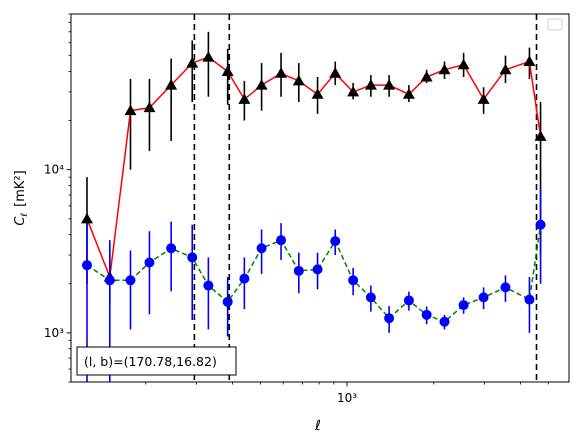 The image size is (580, 441). What do you see at coordinates (150, 361) in the screenshot?
I see `annotation-text: (l, b)=(170.78,16.82)` at bounding box center [150, 361].